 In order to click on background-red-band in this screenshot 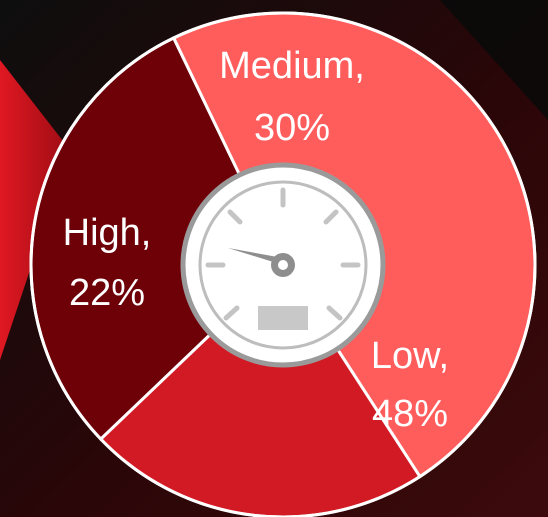, I will do `click(35, 210)`.